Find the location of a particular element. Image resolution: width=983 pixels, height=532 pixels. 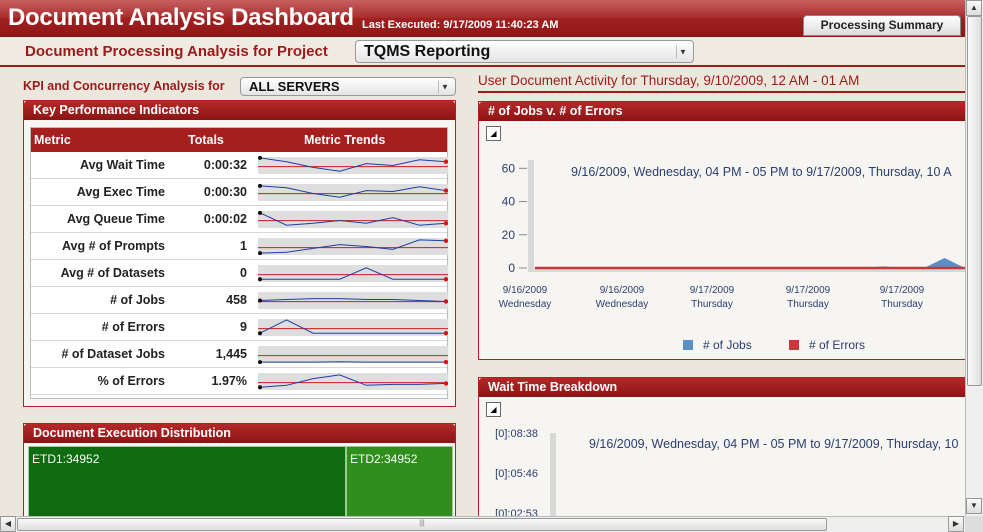

scroll-up-icon: ▲ is located at coordinates (974, 8).